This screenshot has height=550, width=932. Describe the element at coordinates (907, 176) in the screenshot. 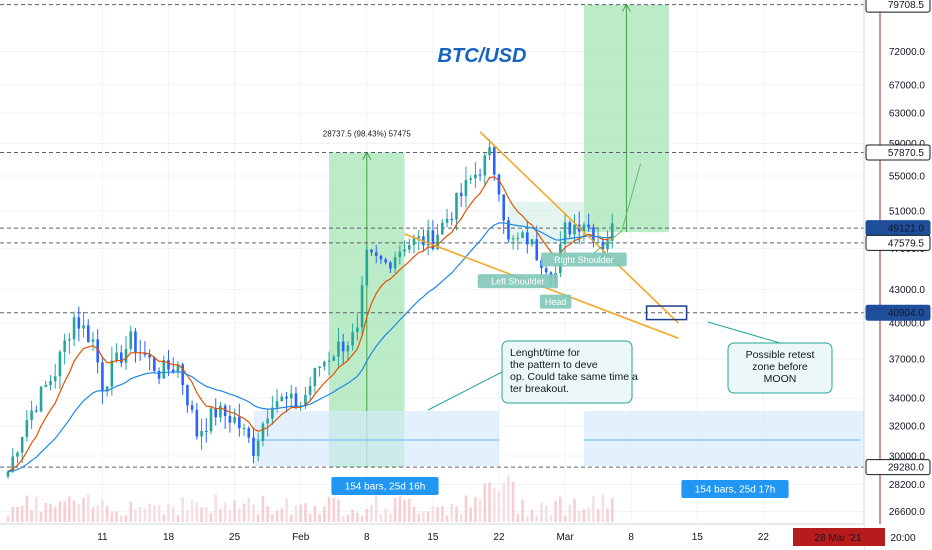

I see `price-tick-label: 55000.0` at that location.